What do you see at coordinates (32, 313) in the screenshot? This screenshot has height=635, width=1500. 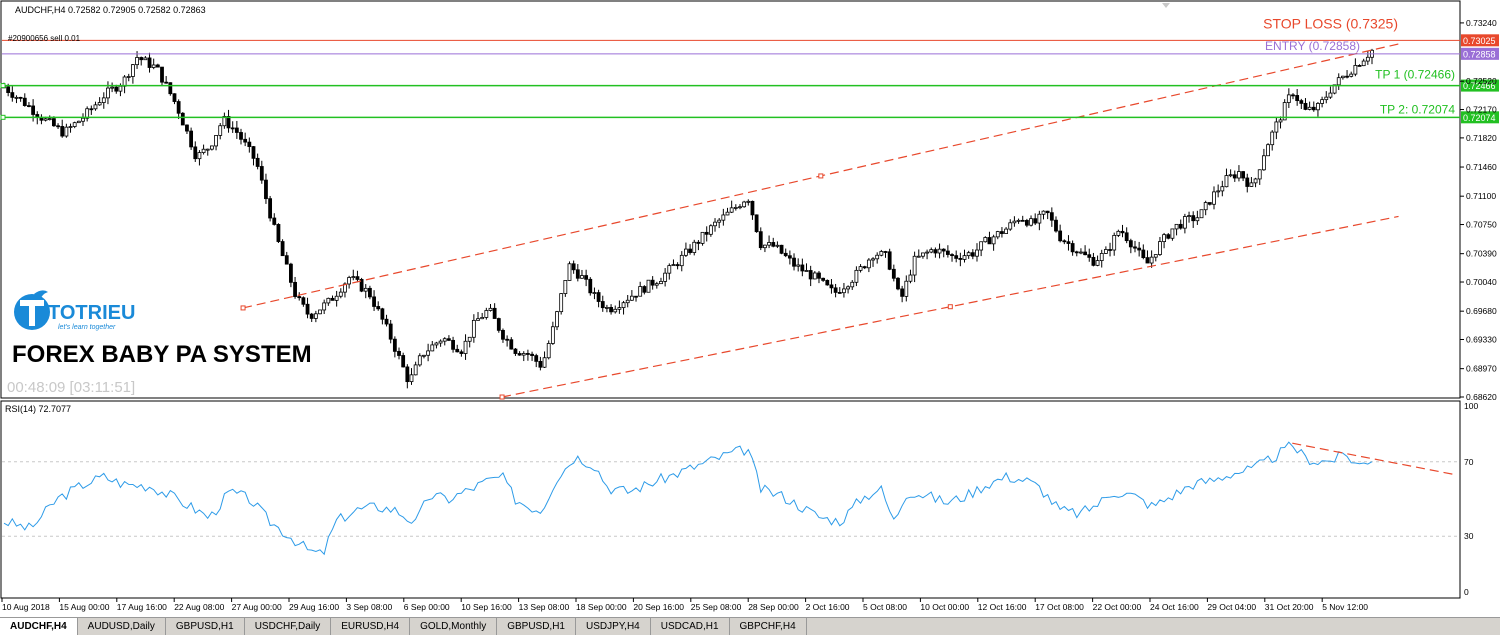 I see `logo-t-icon` at bounding box center [32, 313].